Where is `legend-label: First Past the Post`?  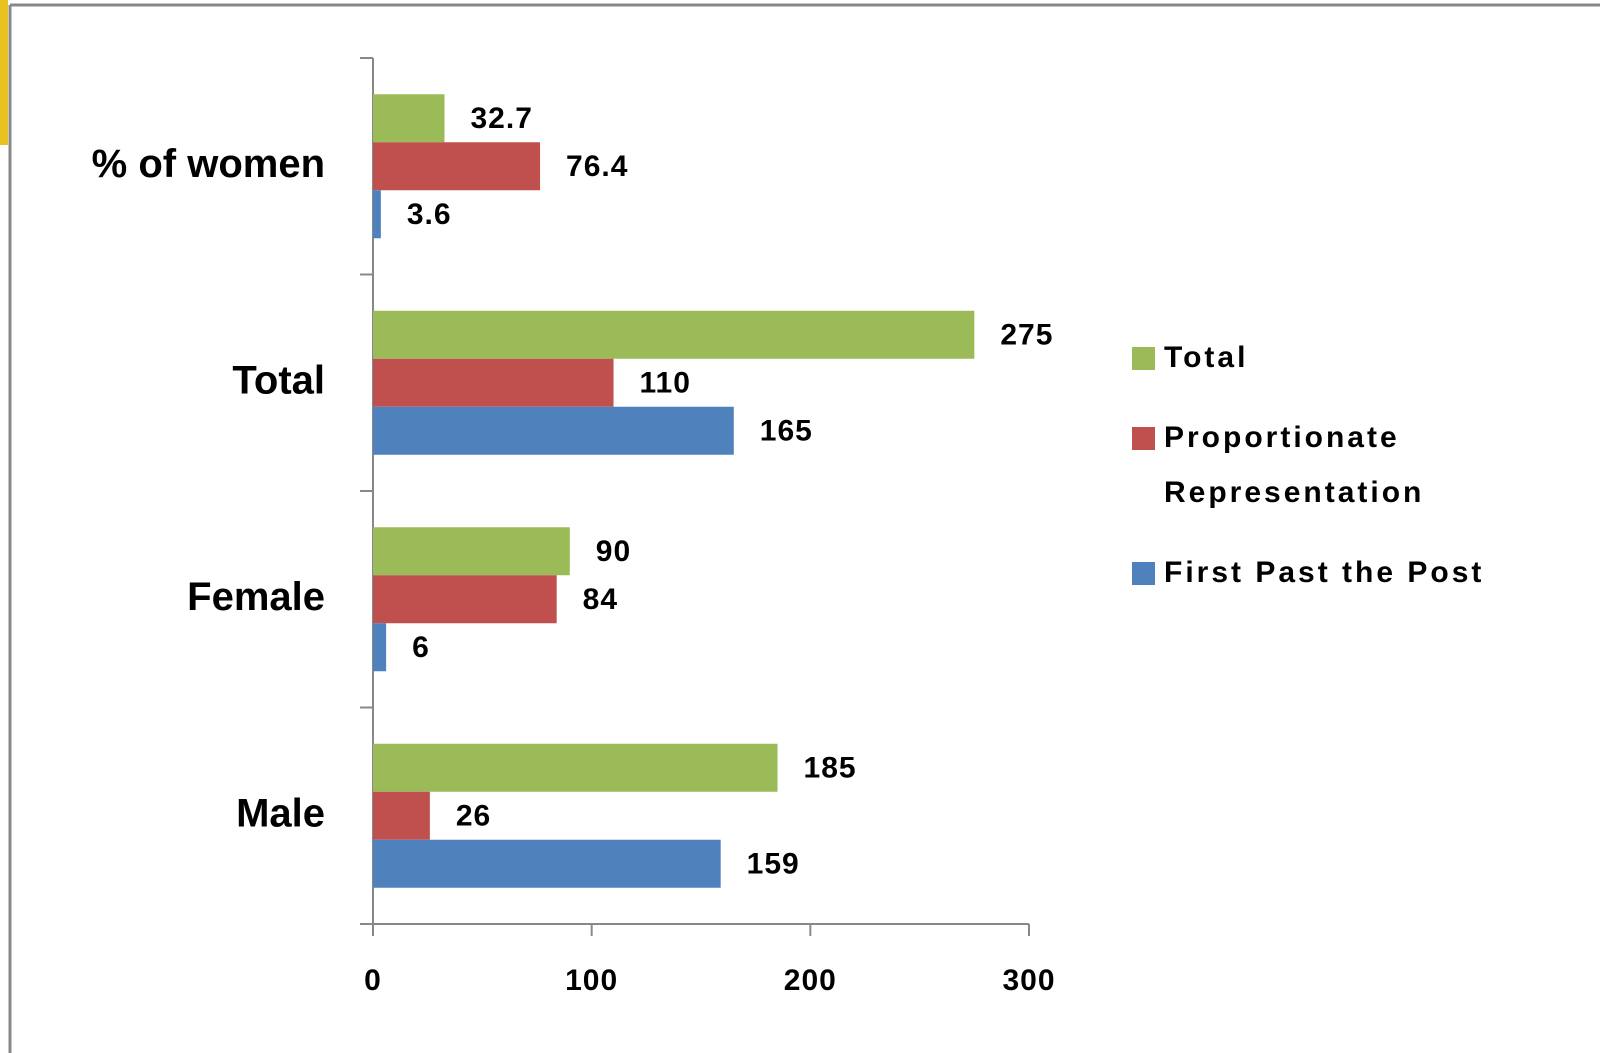 legend-label: First Past the Post is located at coordinates (1324, 572).